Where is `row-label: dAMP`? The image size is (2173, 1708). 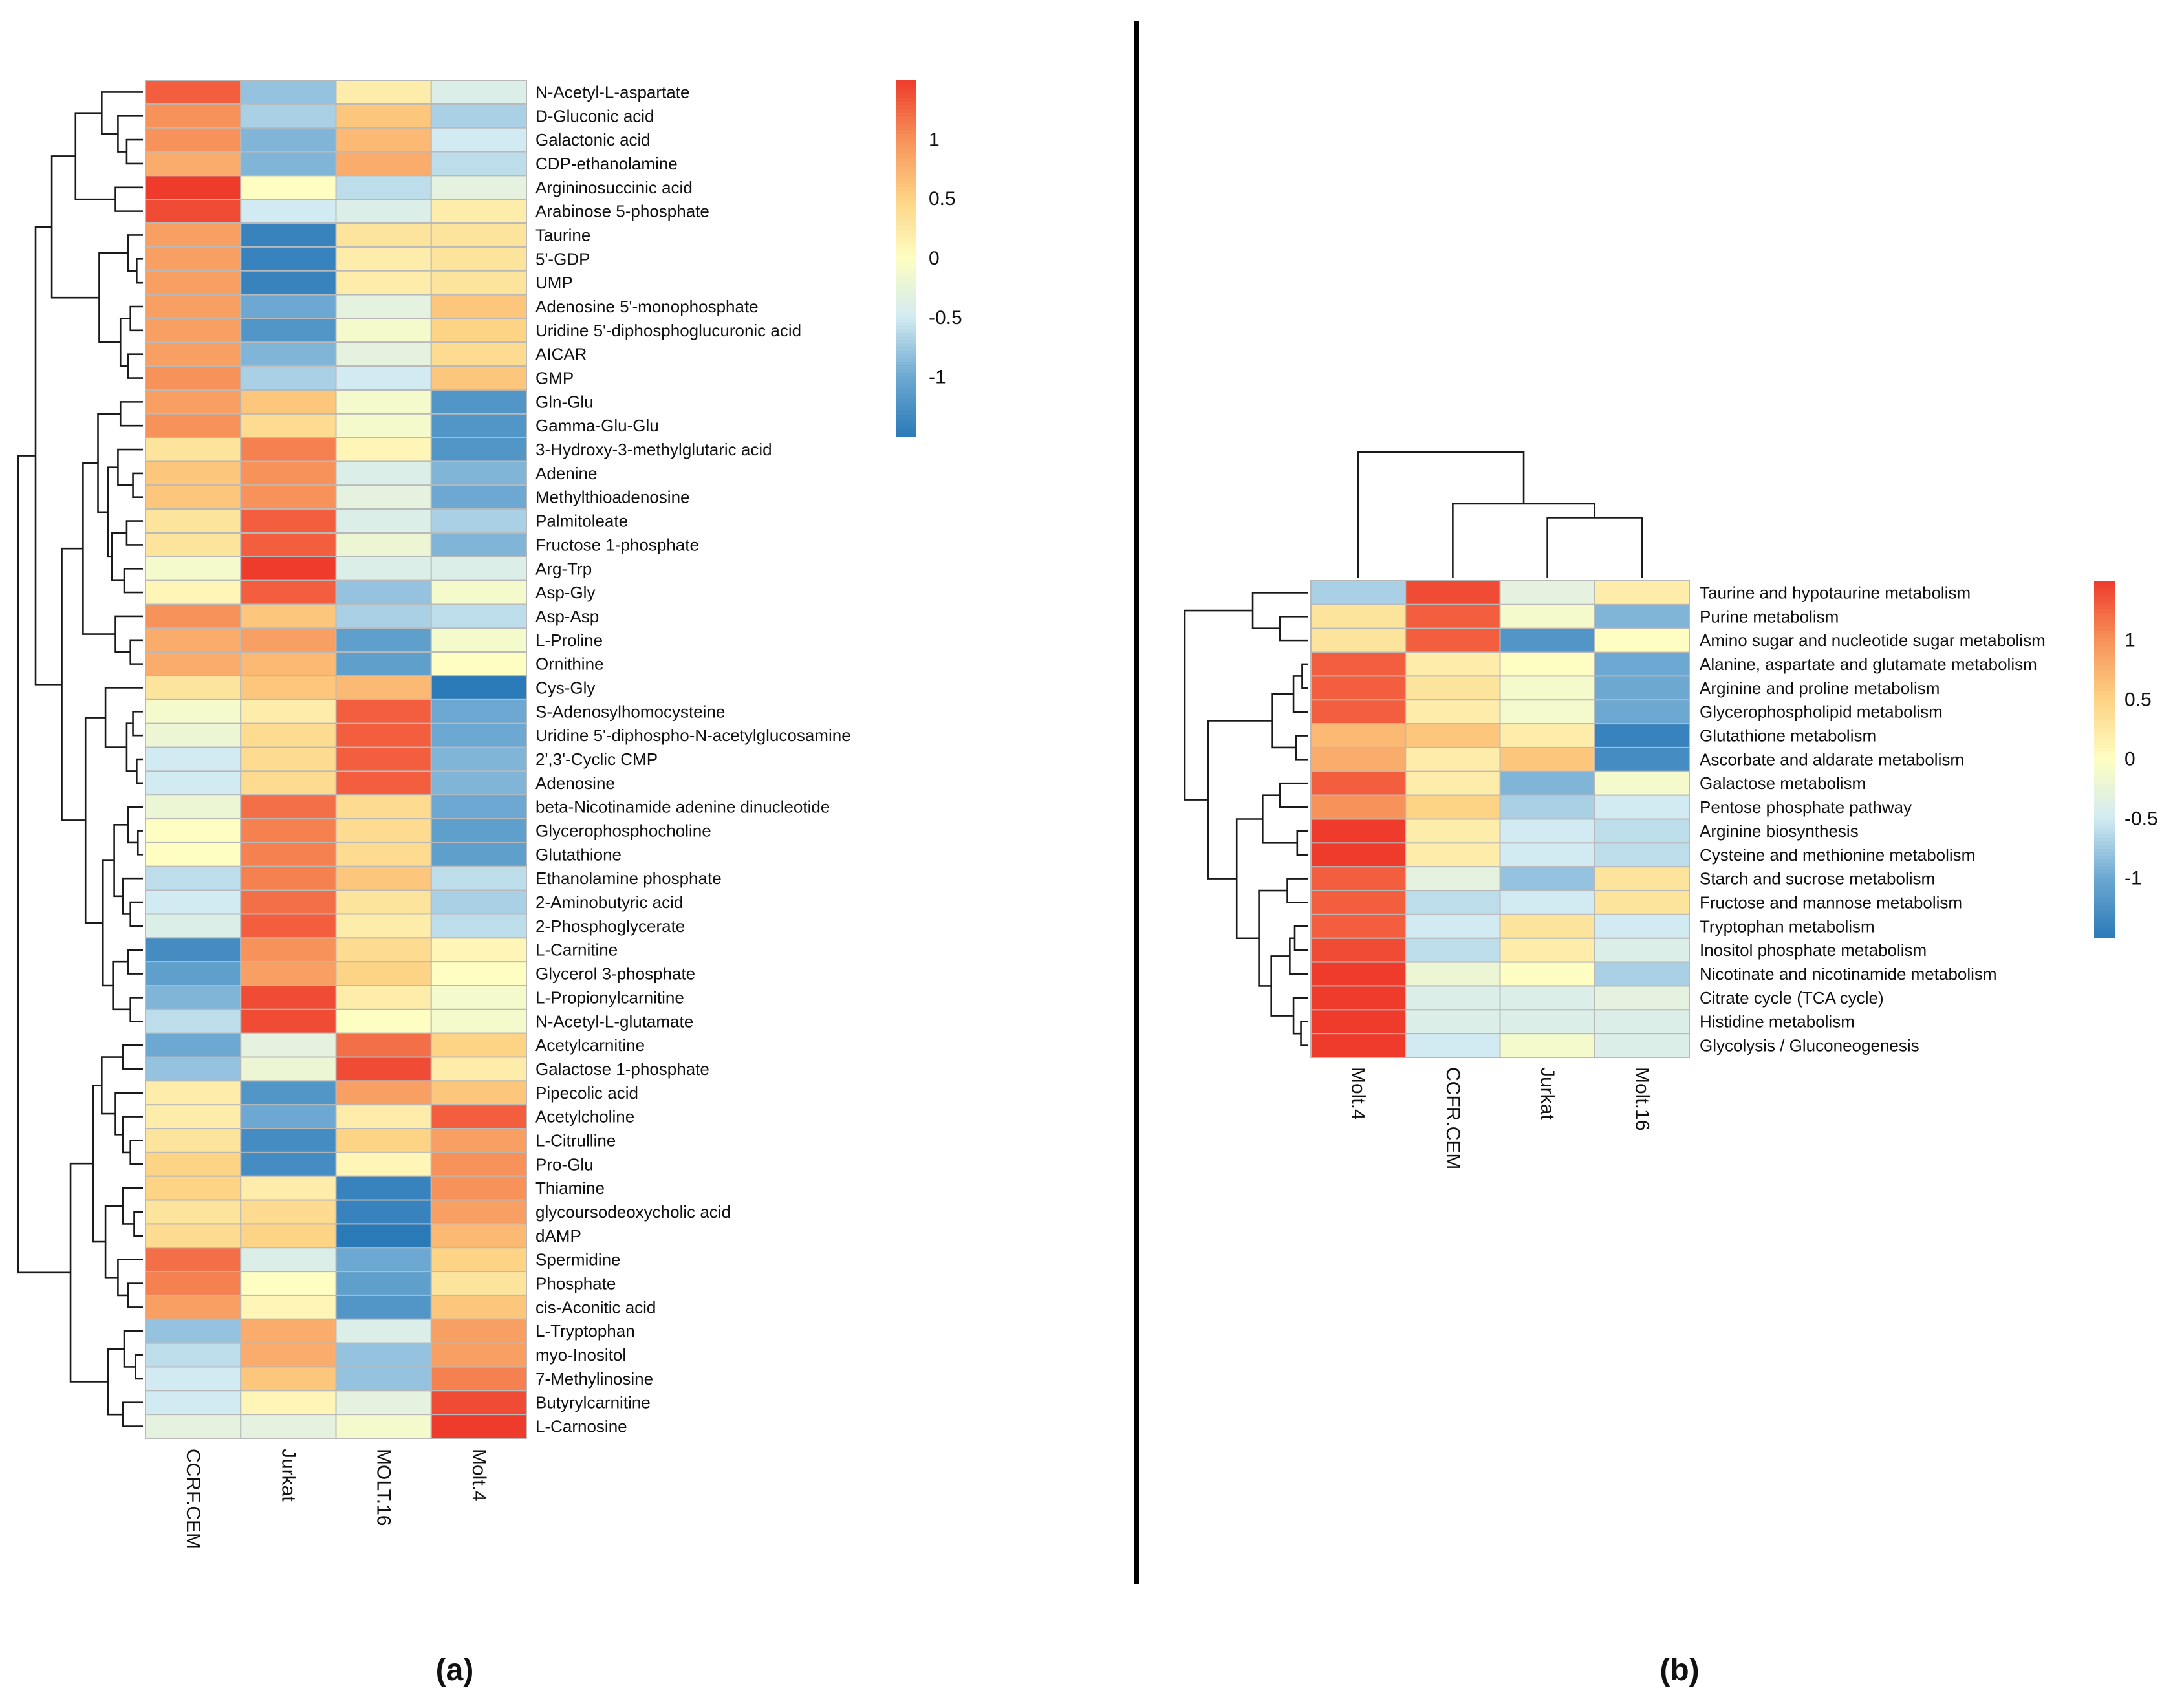 row-label: dAMP is located at coordinates (558, 1236).